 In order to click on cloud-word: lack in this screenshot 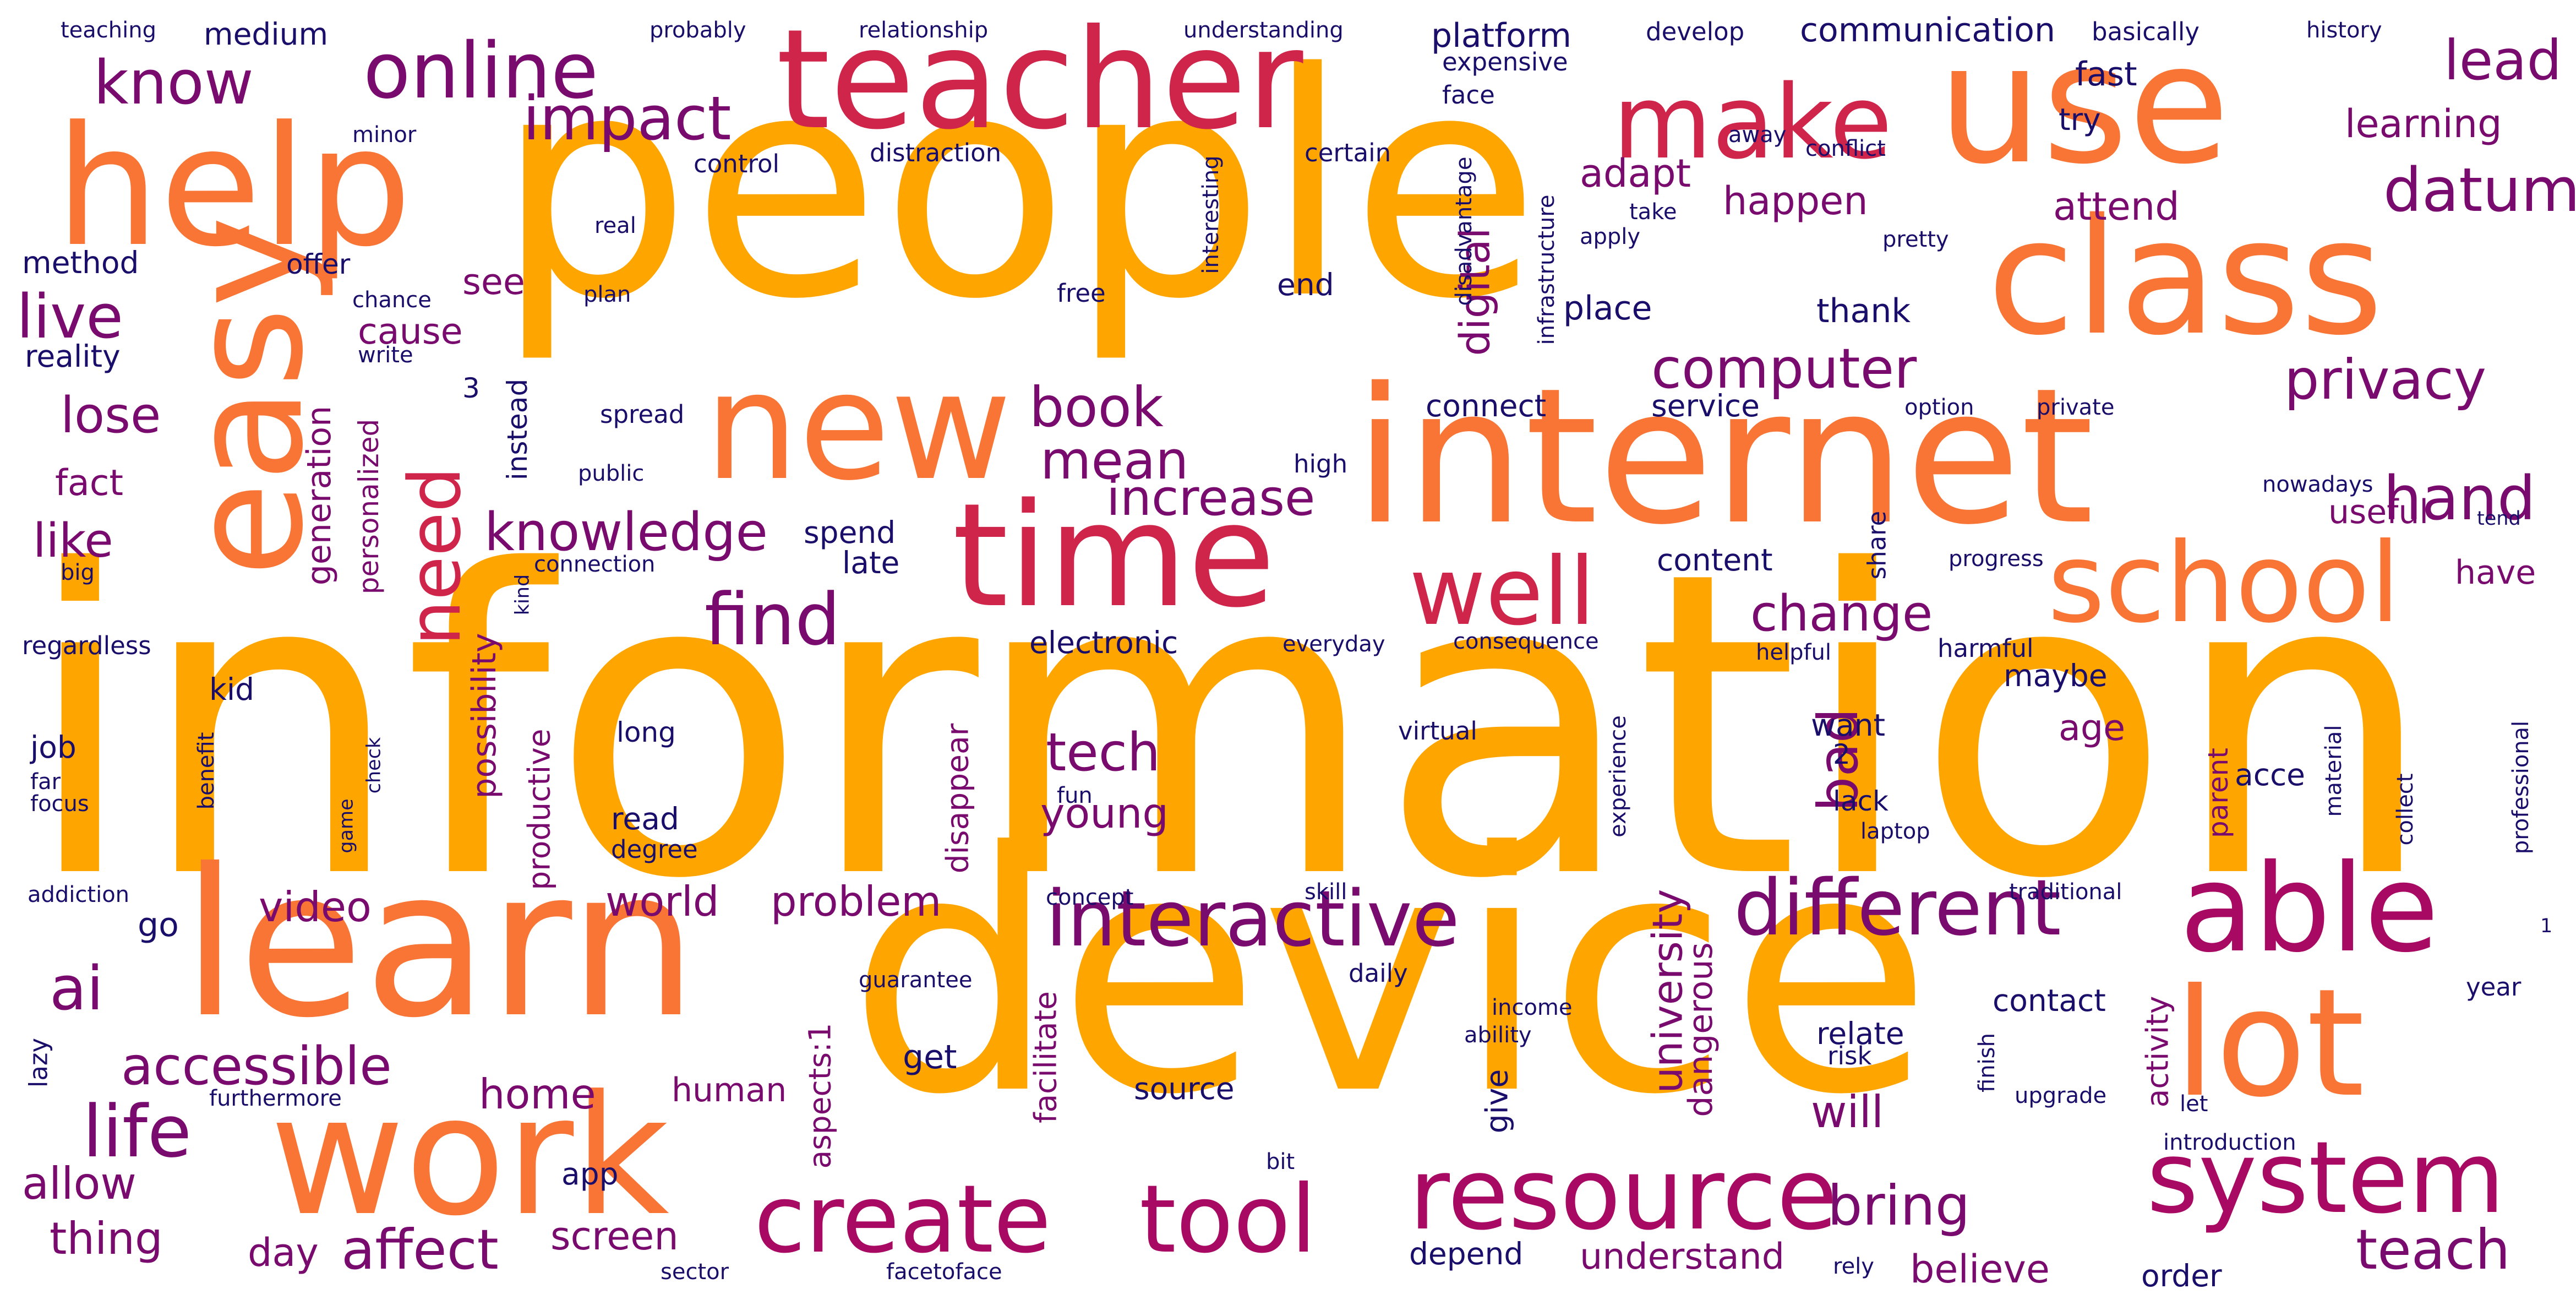, I will do `click(1861, 801)`.